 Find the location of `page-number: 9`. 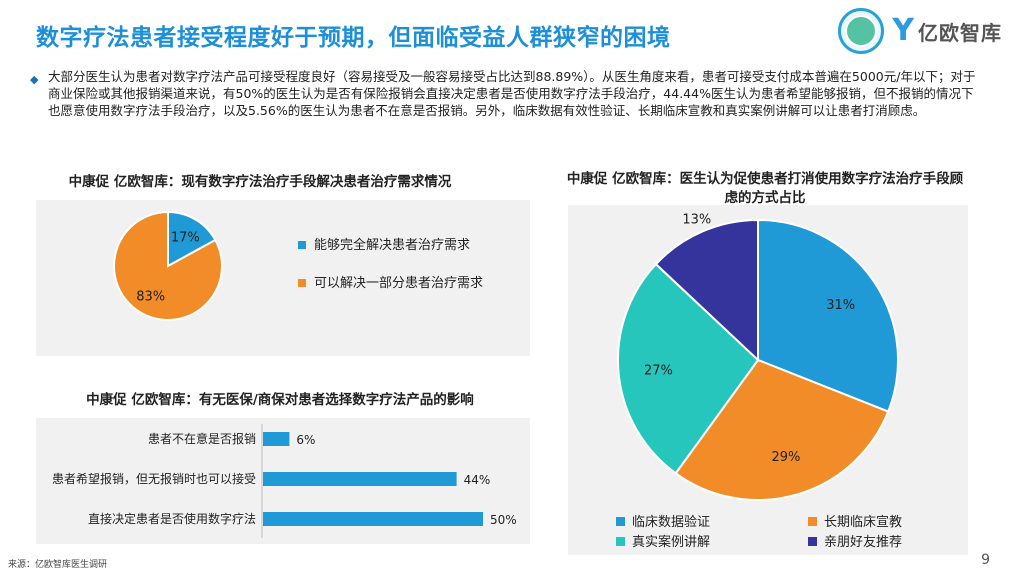

page-number: 9 is located at coordinates (985, 560).